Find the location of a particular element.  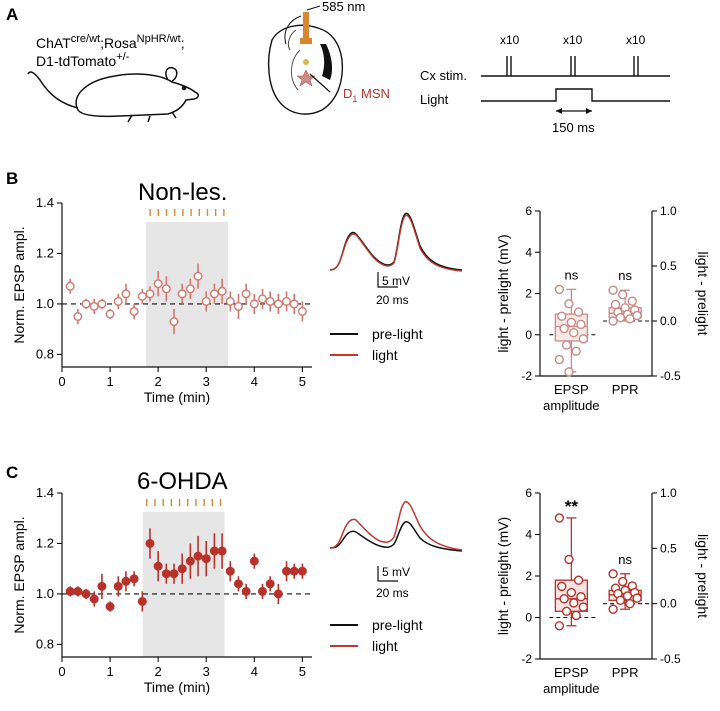

cx-stim-label: Cx stim. is located at coordinates (443, 75).